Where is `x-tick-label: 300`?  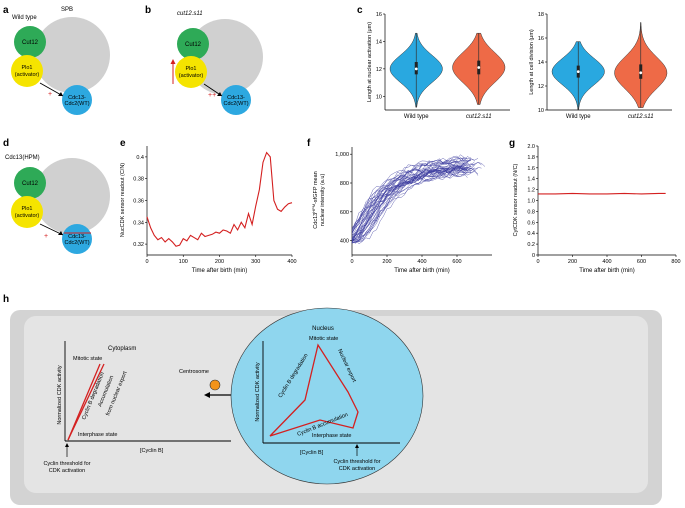 x-tick-label: 300 is located at coordinates (255, 262).